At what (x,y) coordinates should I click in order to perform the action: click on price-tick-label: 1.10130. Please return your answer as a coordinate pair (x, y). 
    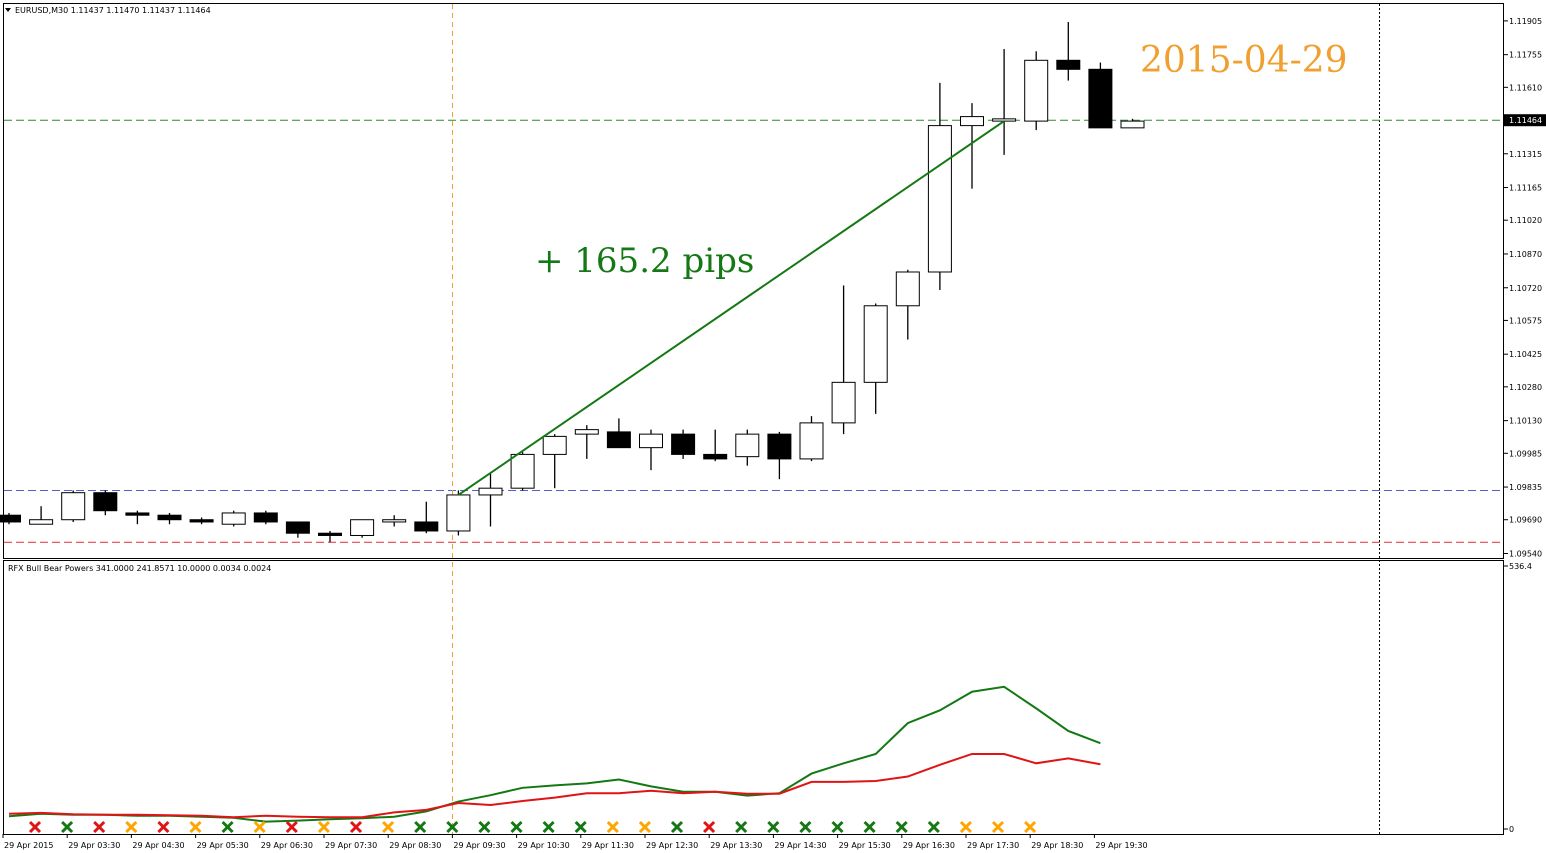
    Looking at the image, I should click on (1525, 421).